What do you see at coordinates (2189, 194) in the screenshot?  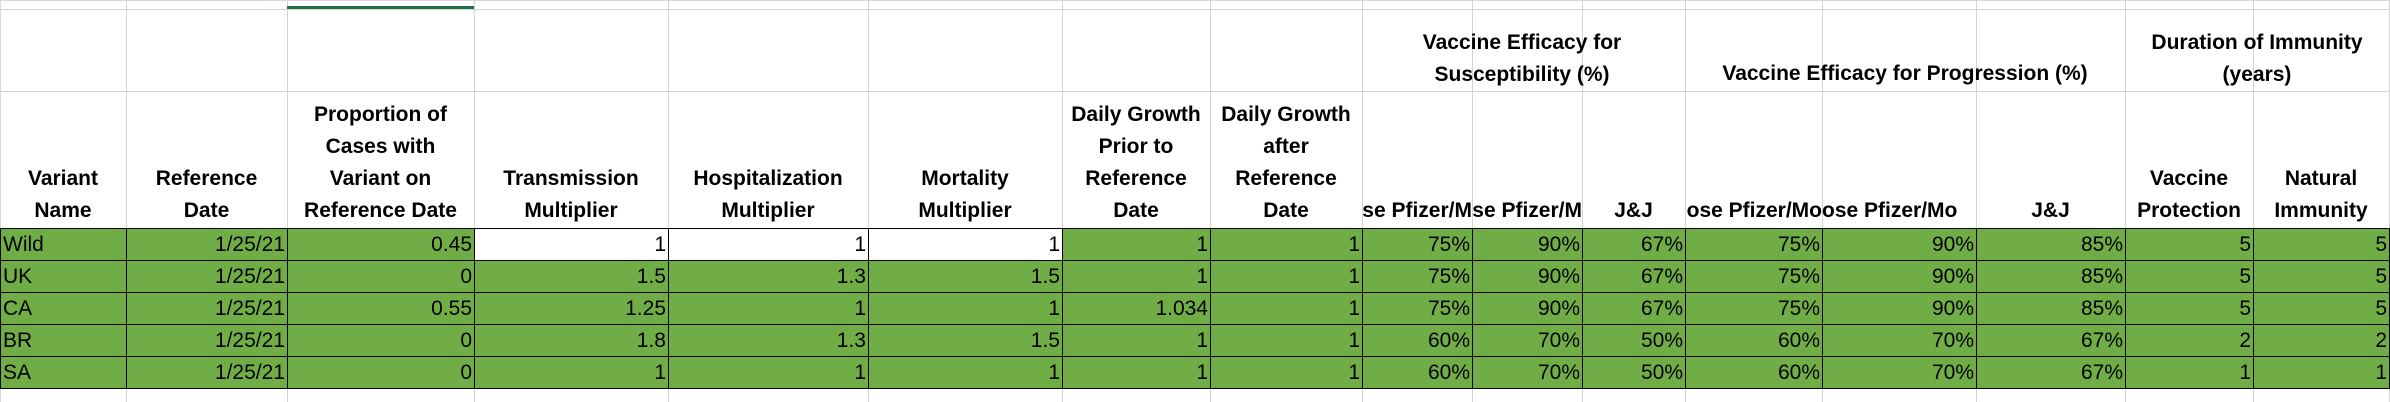 I see `header-vaccine-protection: Vaccine Protection` at bounding box center [2189, 194].